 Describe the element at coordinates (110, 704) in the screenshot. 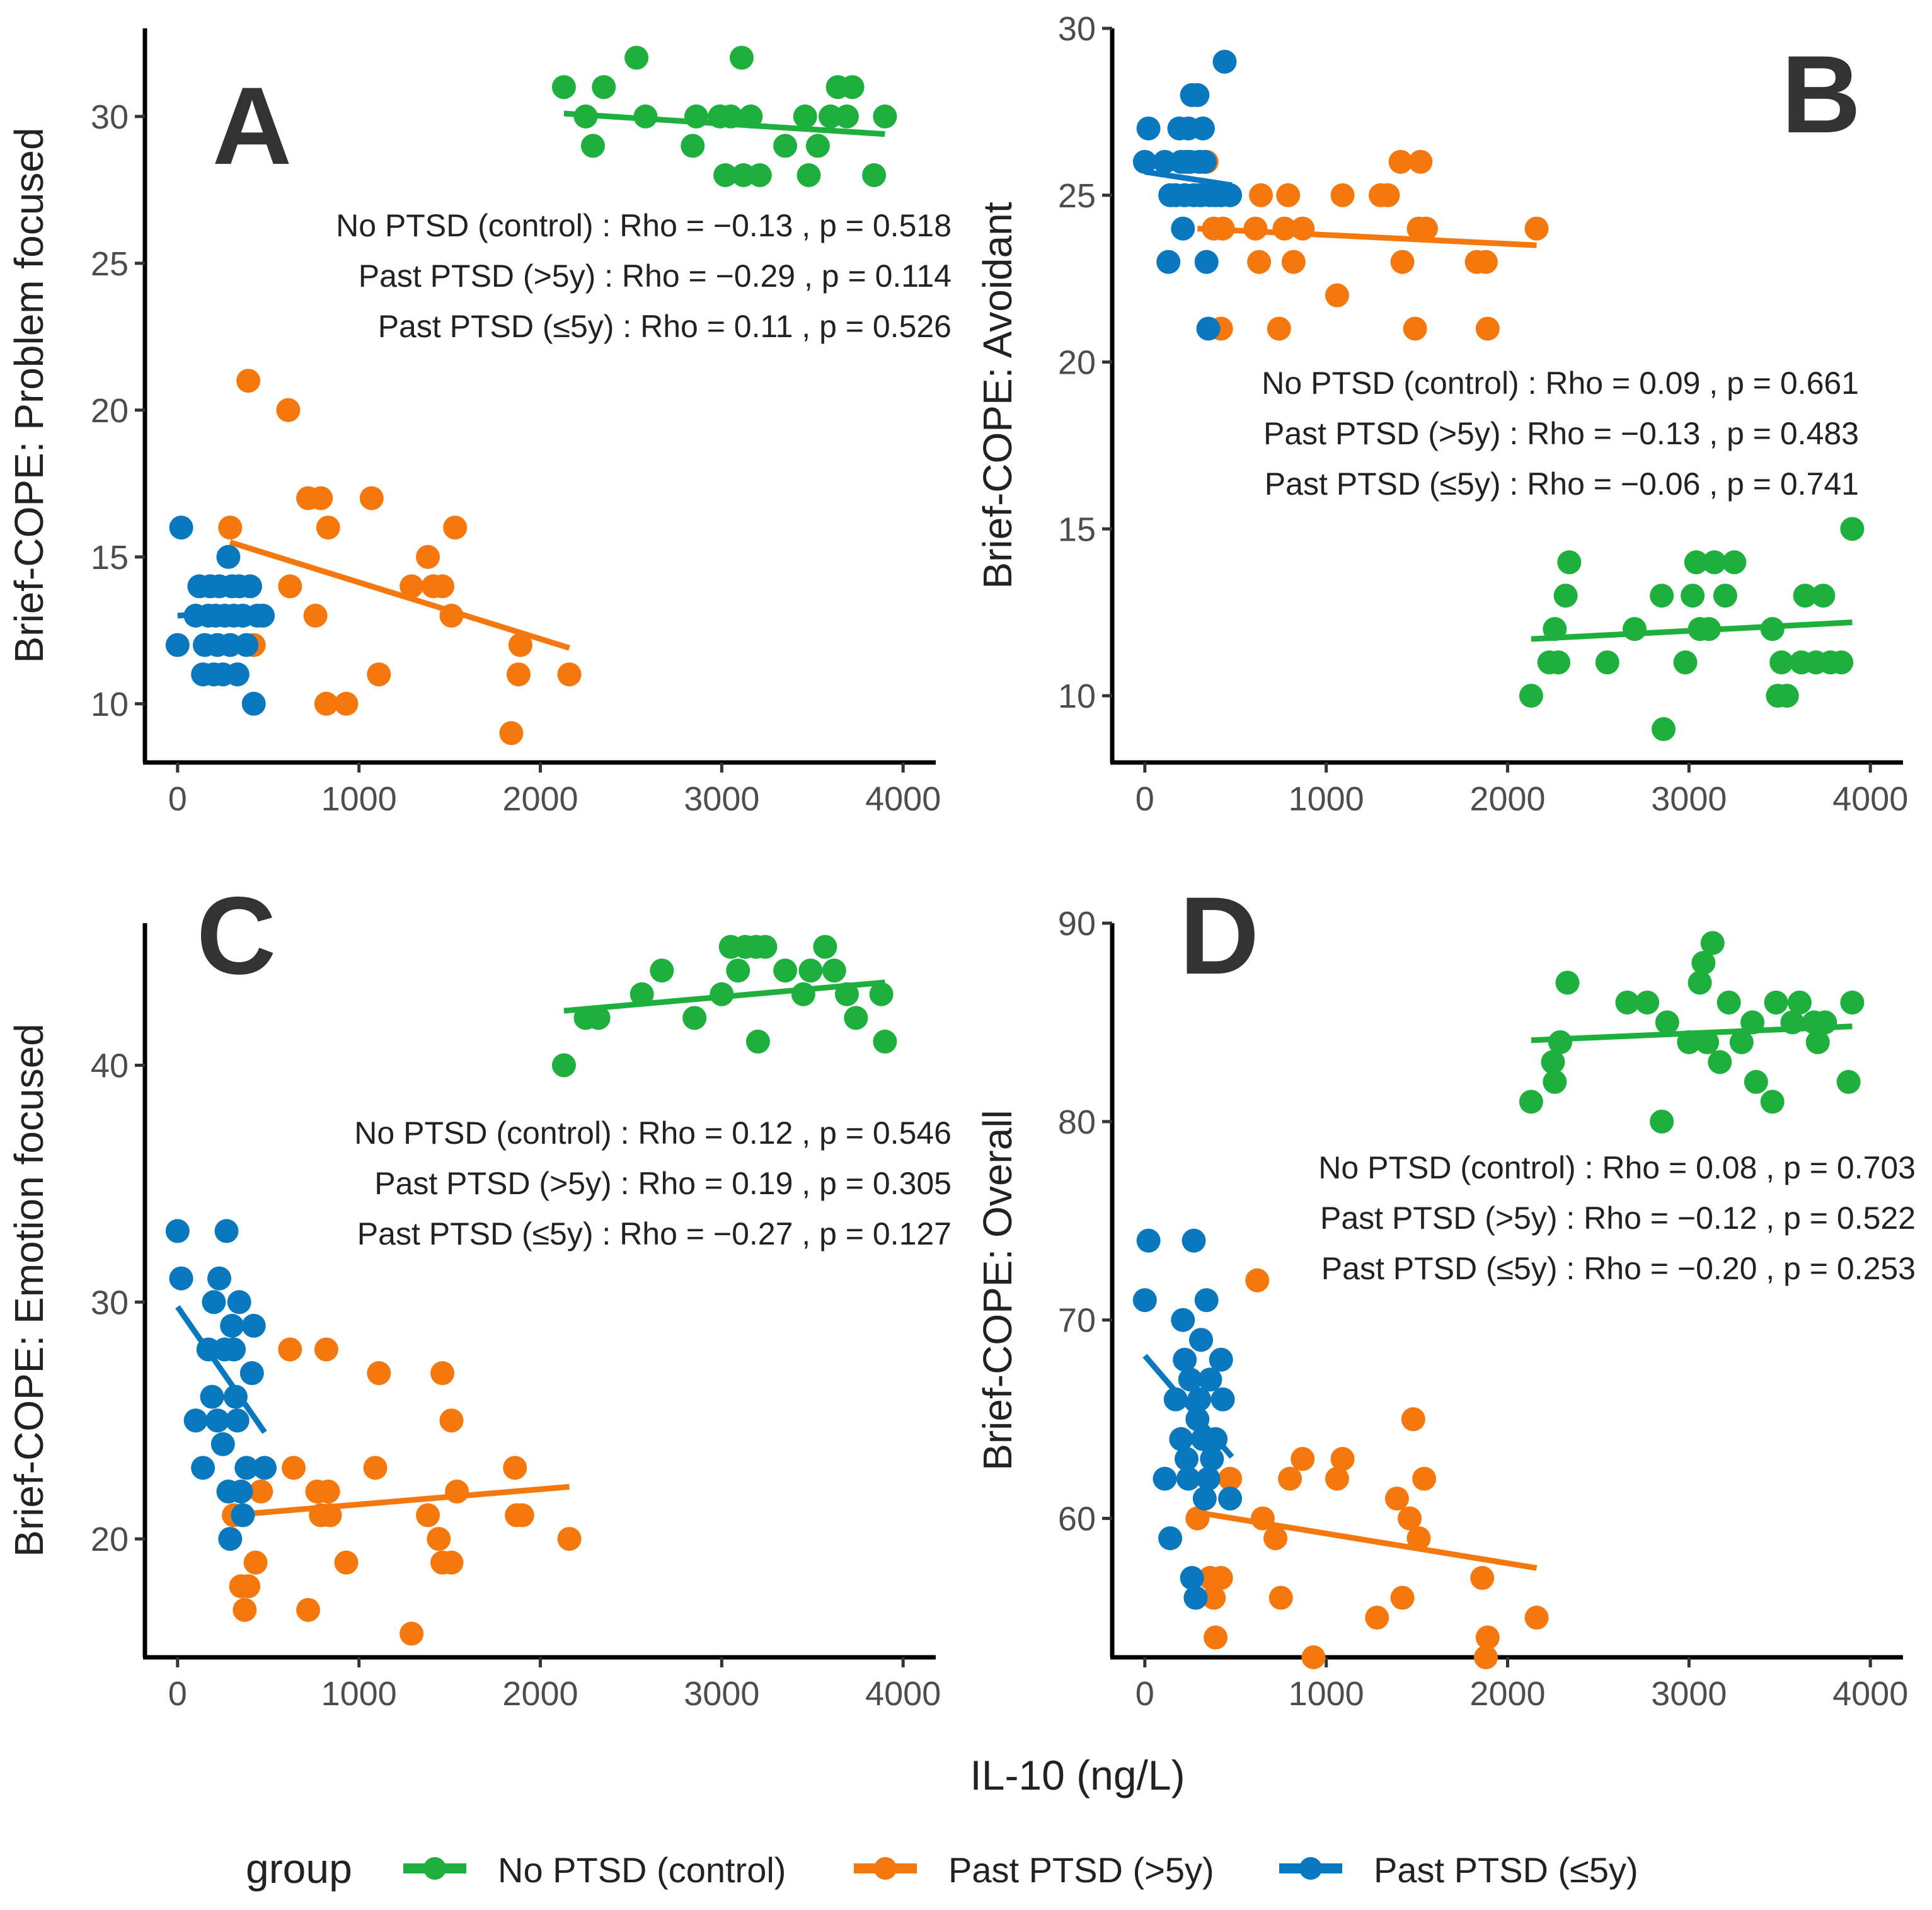

I see `y-tick-label: 10` at that location.